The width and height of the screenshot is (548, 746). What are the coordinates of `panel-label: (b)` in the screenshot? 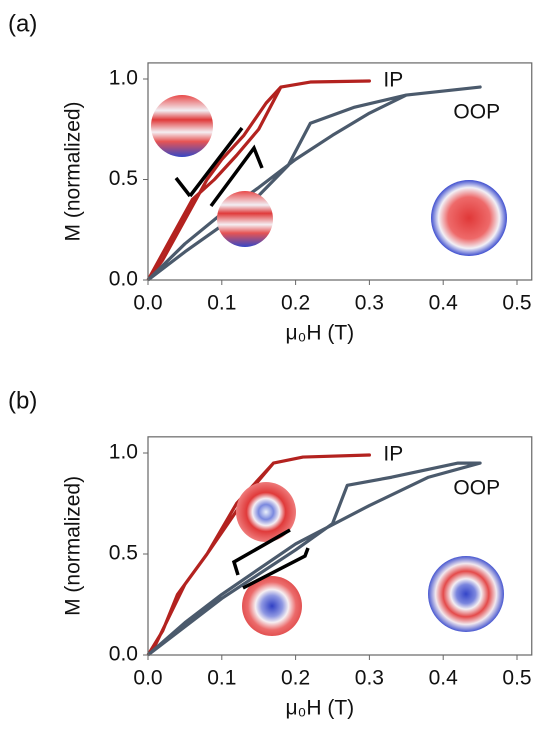 It's located at (22, 400).